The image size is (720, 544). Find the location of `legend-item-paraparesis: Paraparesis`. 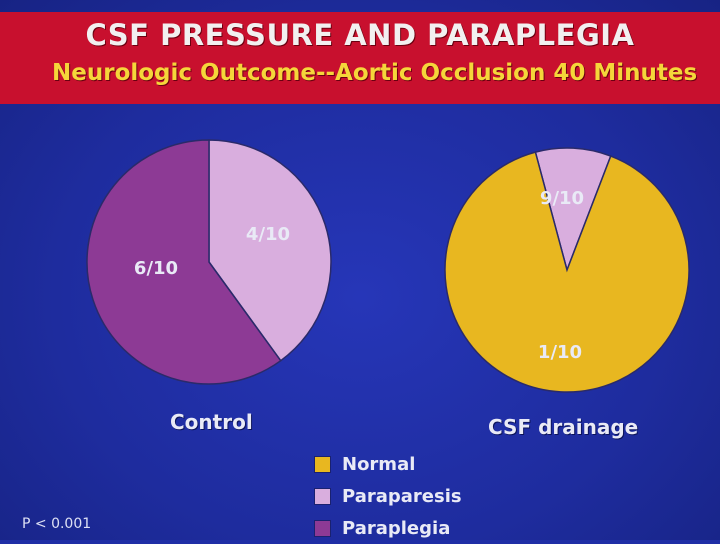

legend-item-paraparesis: Paraparesis is located at coordinates (388, 496).